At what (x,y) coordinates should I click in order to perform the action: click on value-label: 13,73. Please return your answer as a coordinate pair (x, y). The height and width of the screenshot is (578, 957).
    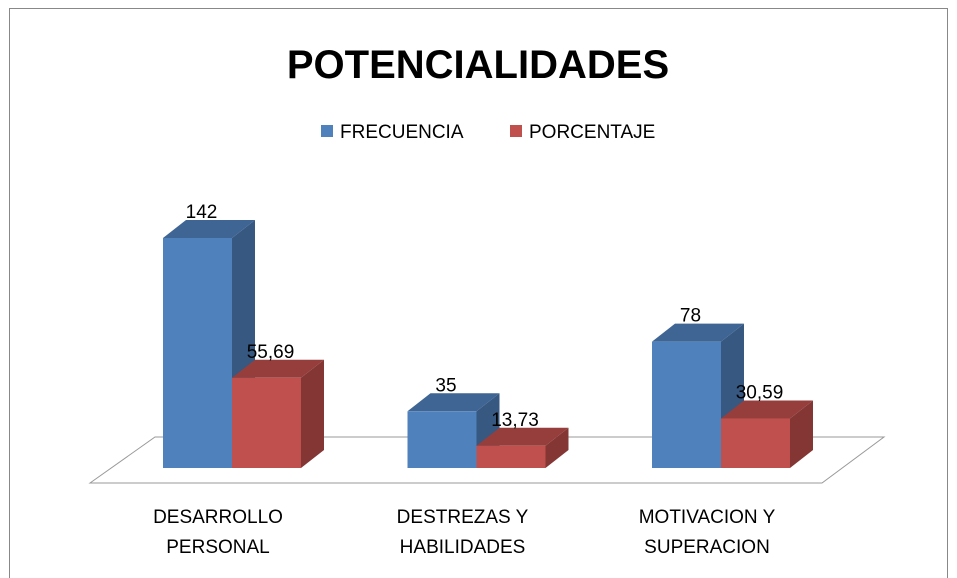
    Looking at the image, I should click on (515, 420).